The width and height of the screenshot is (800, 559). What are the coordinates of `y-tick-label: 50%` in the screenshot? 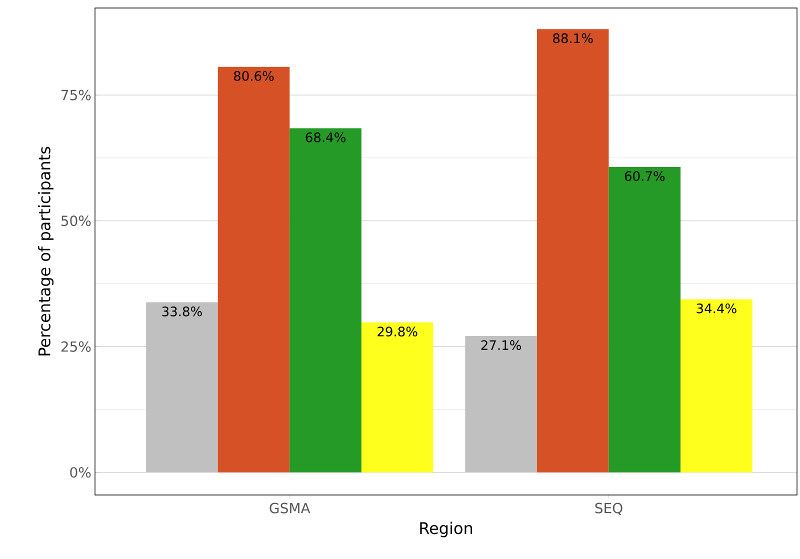 It's located at (76, 221).